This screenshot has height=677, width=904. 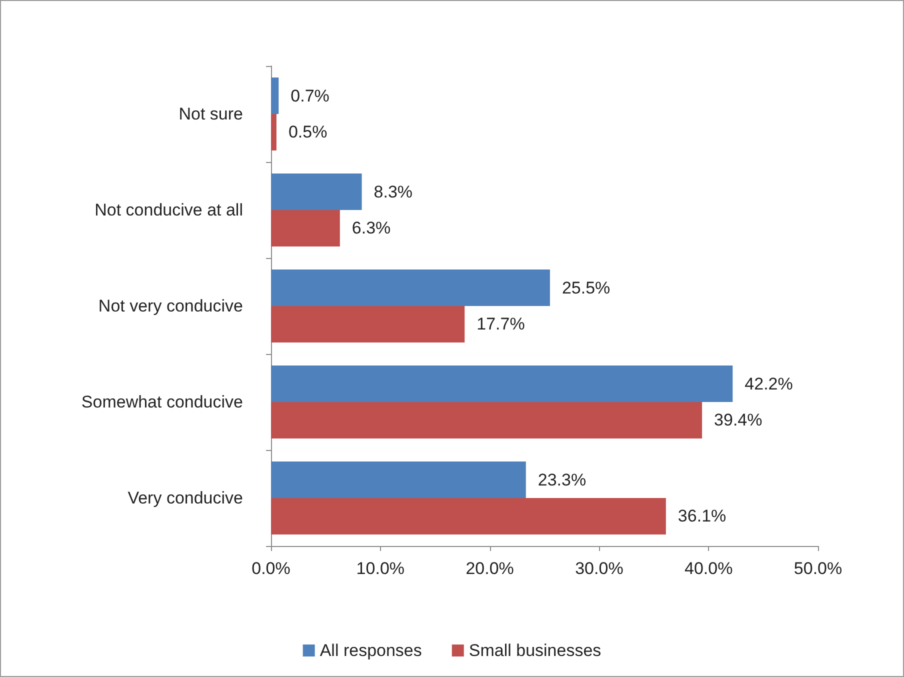 I want to click on legend-label: All responses, so click(x=371, y=650).